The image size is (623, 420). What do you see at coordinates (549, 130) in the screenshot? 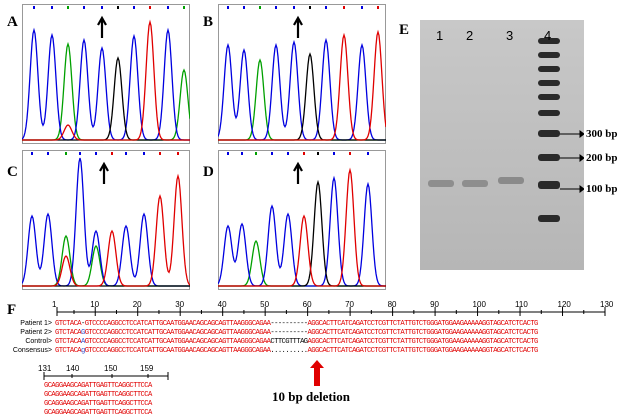
I see `ladder-bands` at bounding box center [549, 130].